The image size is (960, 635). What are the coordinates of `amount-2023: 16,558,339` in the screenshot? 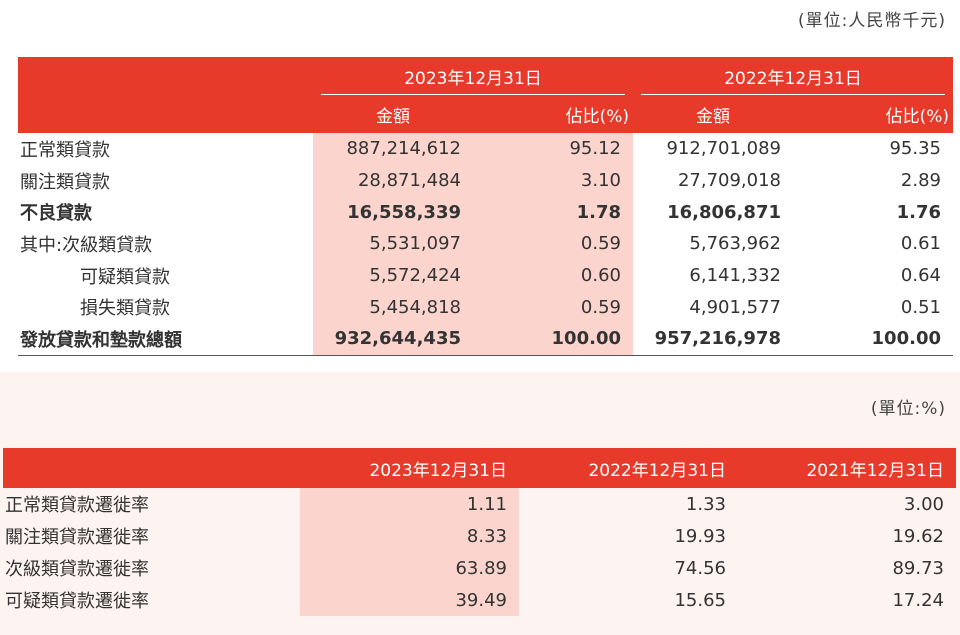 It's located at (393, 212).